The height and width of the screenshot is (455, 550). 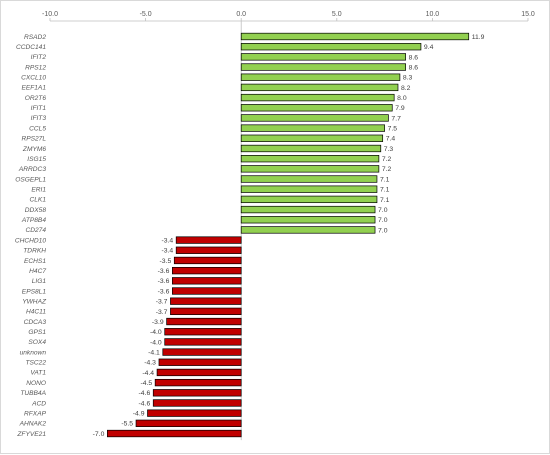 What do you see at coordinates (37, 271) in the screenshot?
I see `category-label: H4C7` at bounding box center [37, 271].